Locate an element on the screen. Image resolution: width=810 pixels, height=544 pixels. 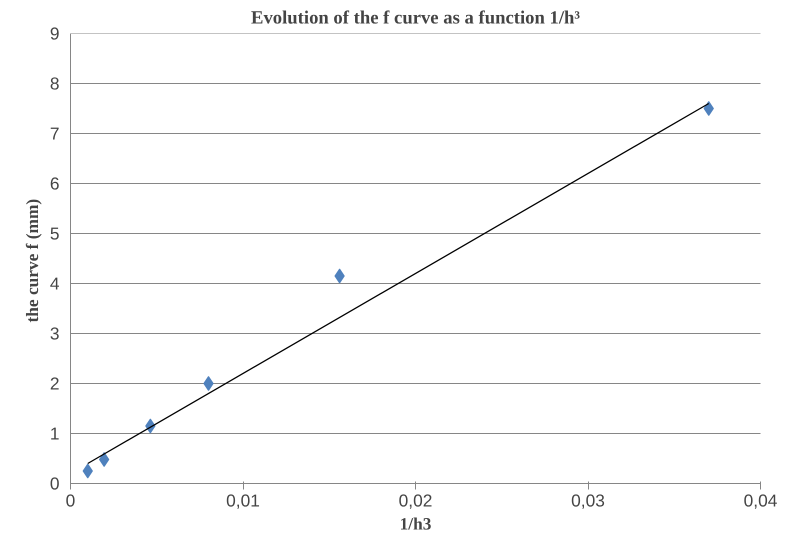
x-tick-label: 0,04 is located at coordinates (761, 500).